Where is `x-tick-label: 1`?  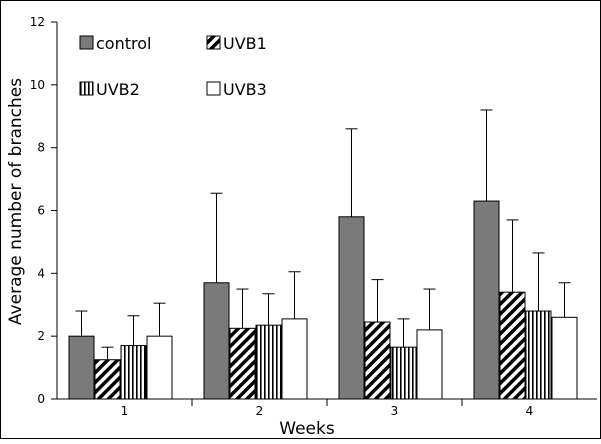
x-tick-label: 1 is located at coordinates (125, 411).